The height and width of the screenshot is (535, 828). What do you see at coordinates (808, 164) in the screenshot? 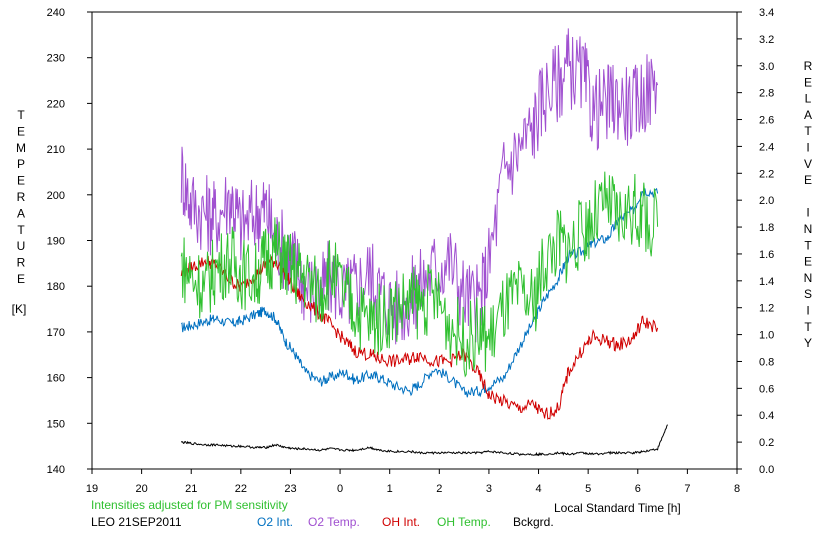
I see `right-axis-letter: V` at bounding box center [808, 164].